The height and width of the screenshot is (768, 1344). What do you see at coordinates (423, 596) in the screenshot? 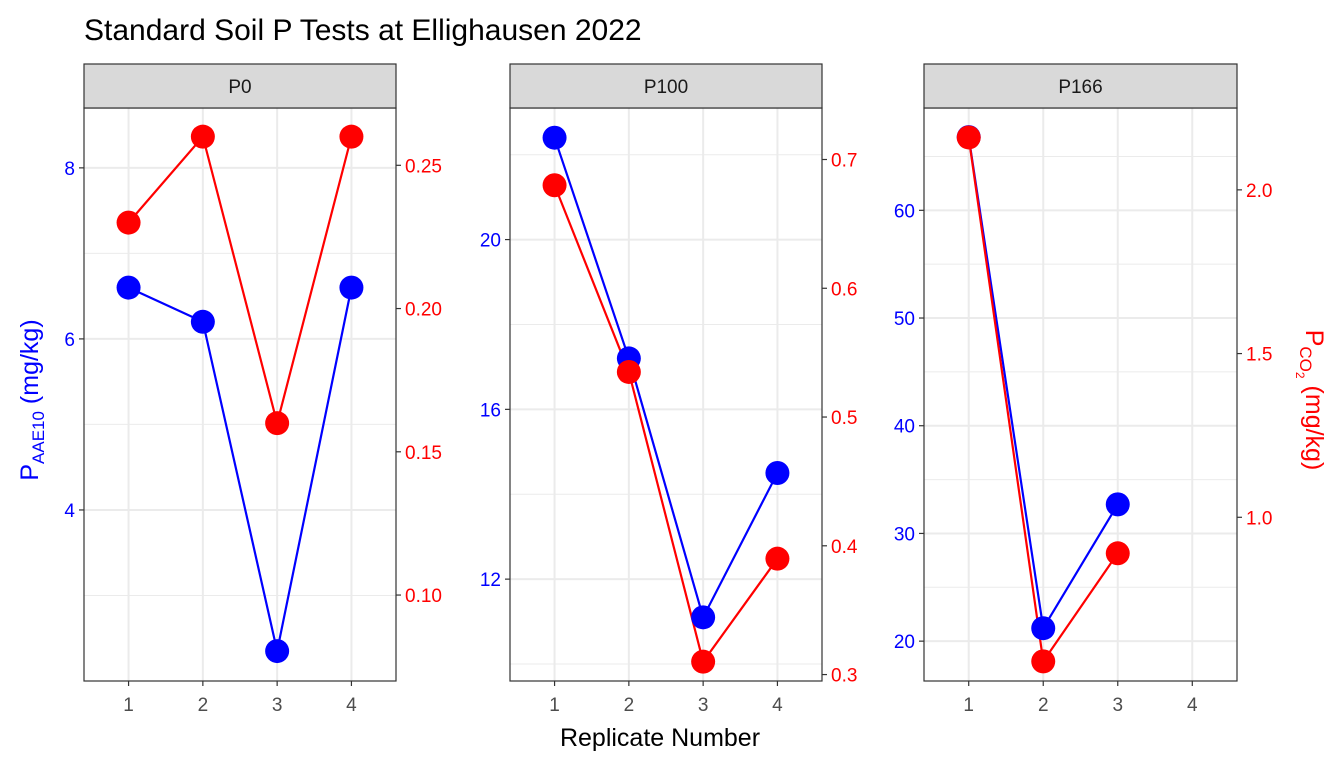
I see `right-axis-tick-label: 0.10` at bounding box center [423, 596].